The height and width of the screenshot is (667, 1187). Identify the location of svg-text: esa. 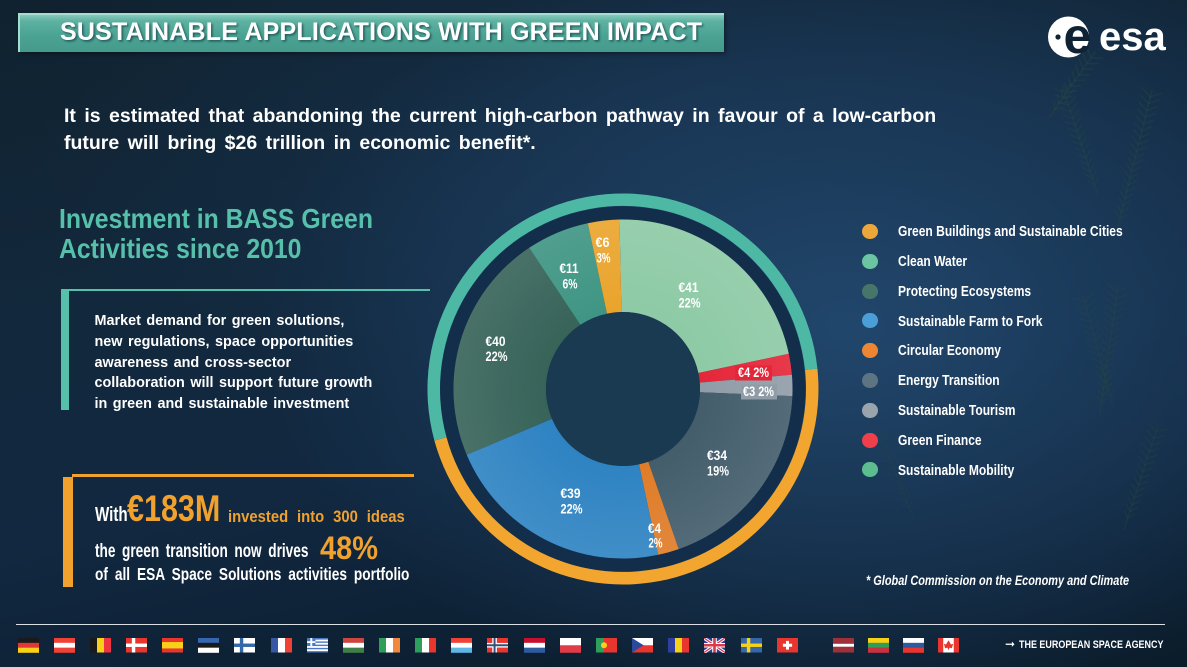
(1132, 37).